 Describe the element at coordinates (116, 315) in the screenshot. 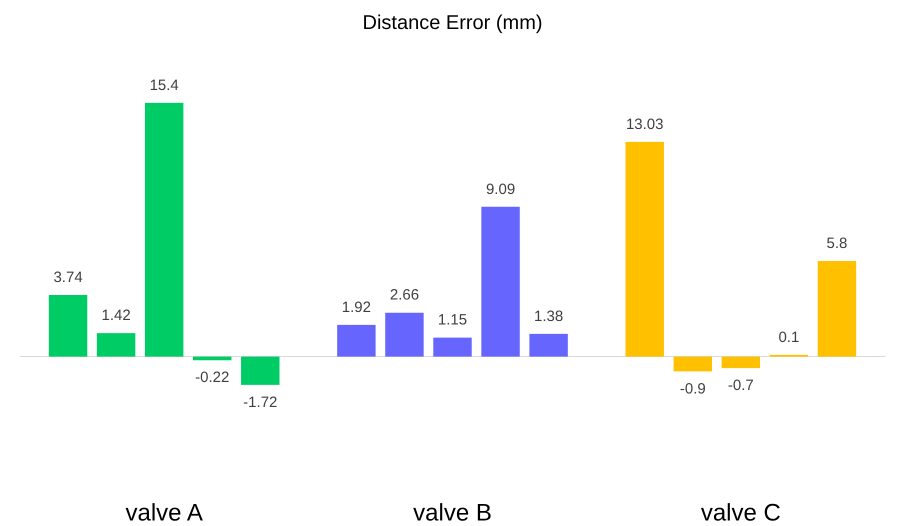

I see `data-label: 1.42` at that location.